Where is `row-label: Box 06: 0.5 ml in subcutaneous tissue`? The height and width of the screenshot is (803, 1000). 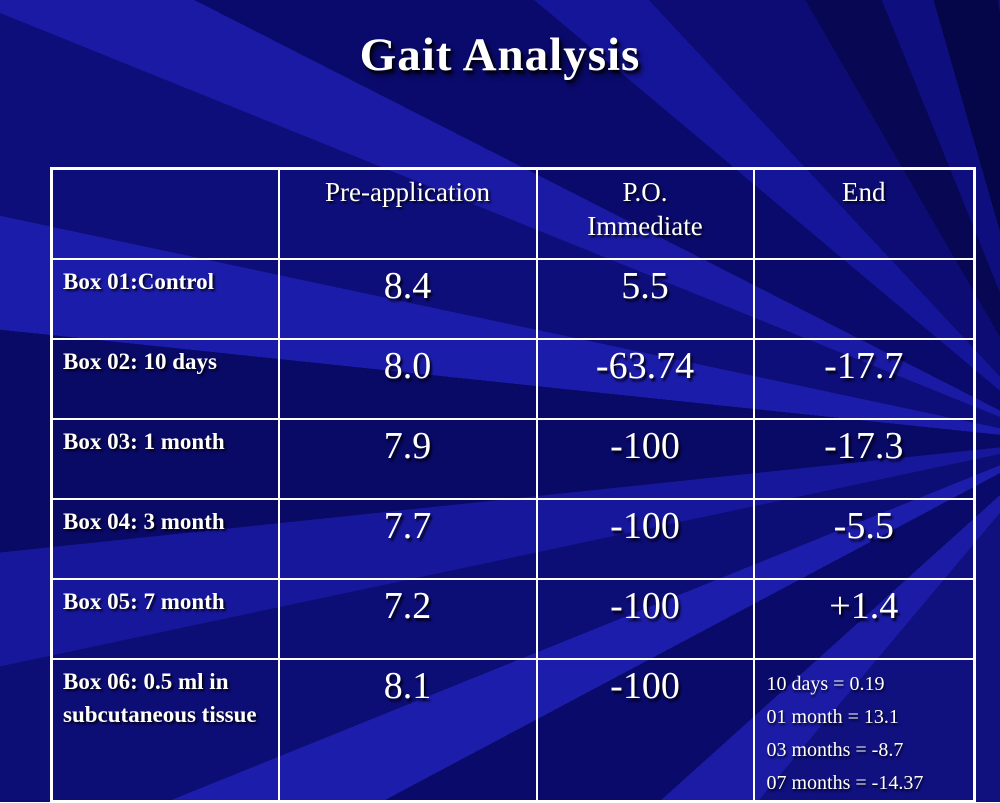 row-label: Box 06: 0.5 ml in subcutaneous tissue is located at coordinates (165, 729).